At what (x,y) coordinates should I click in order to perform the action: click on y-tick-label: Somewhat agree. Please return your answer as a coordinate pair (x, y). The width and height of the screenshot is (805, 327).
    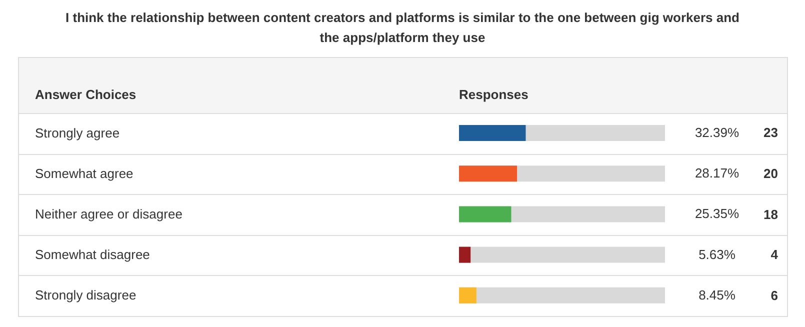
    Looking at the image, I should click on (84, 173).